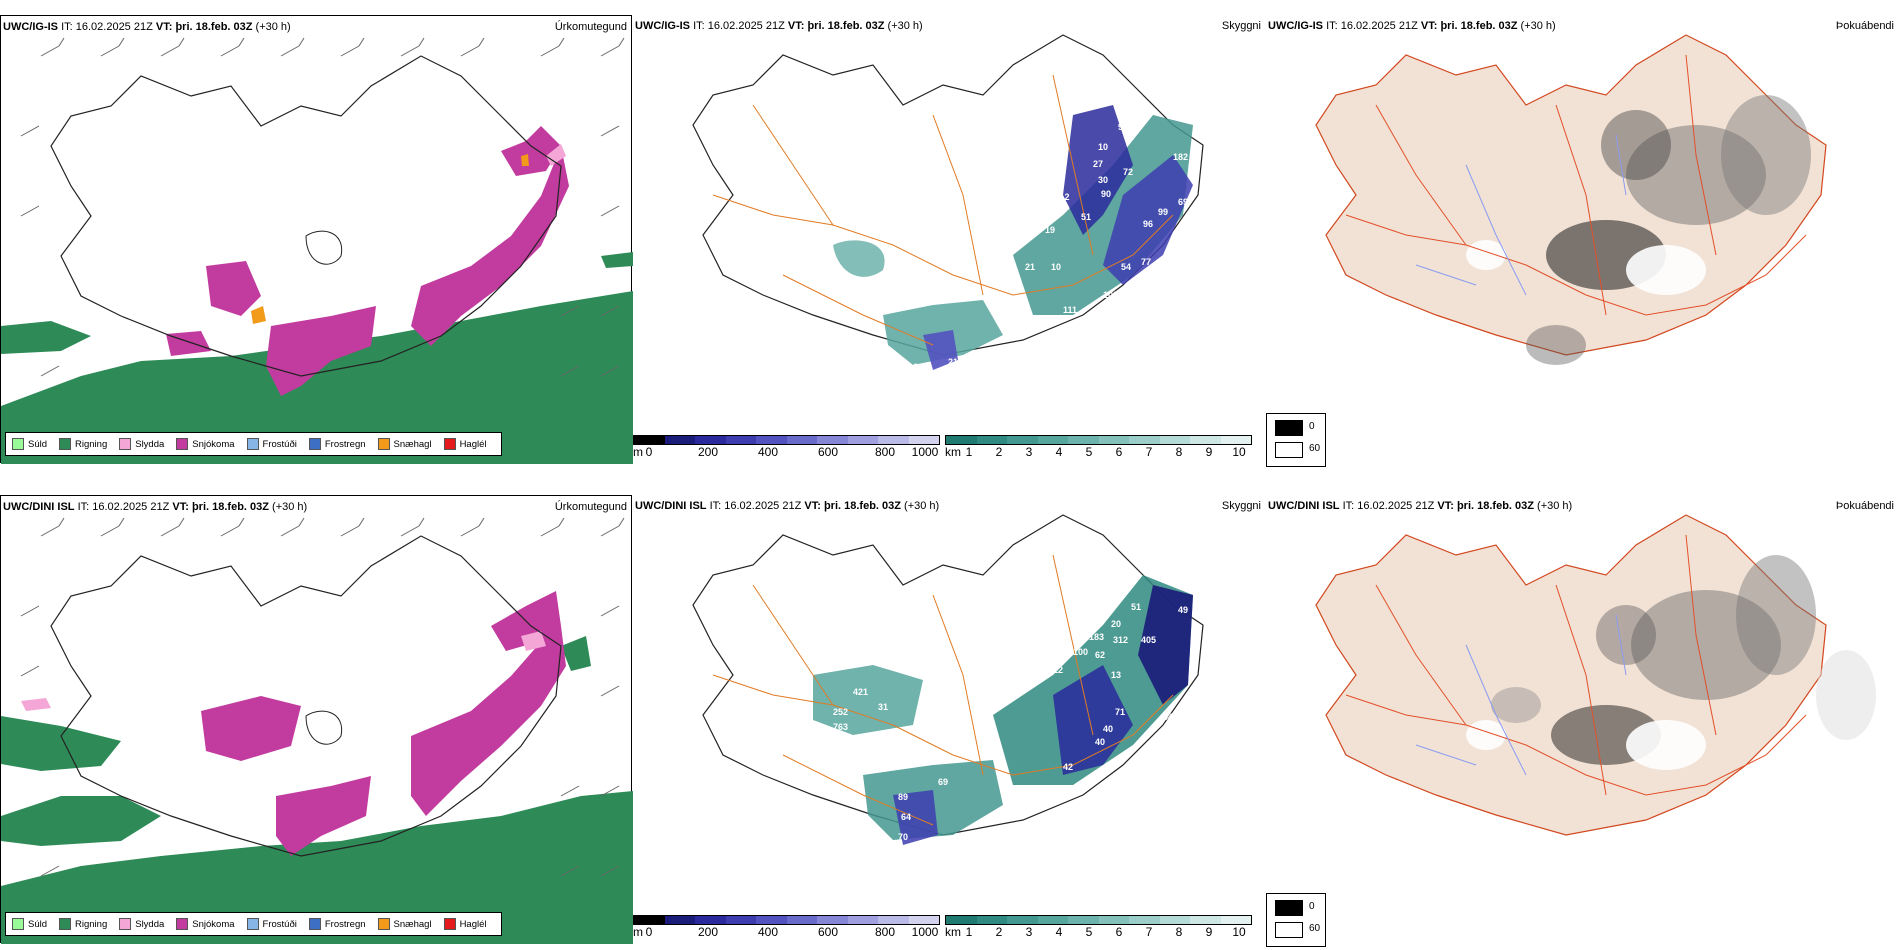  What do you see at coordinates (317, 377) in the screenshot?
I see `rain-area` at bounding box center [317, 377].